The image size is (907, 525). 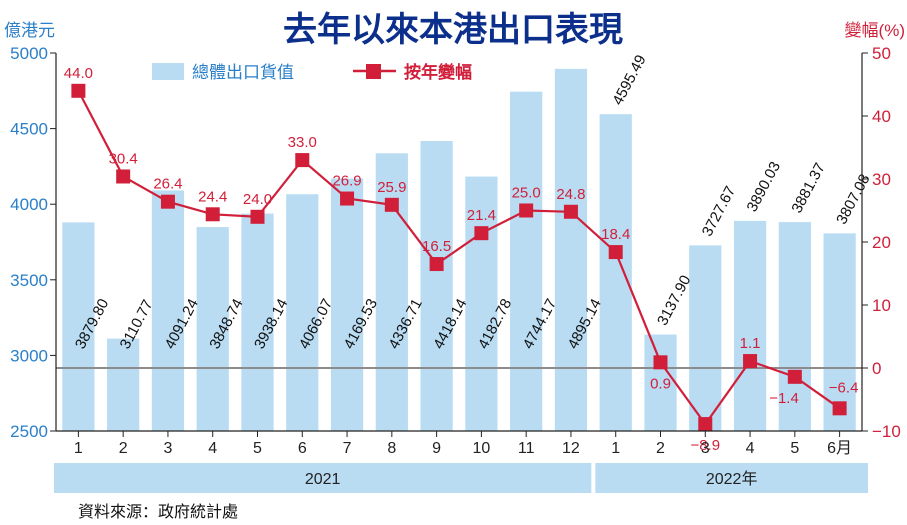 What do you see at coordinates (29, 204) in the screenshot?
I see `left-tick-label: 4000` at bounding box center [29, 204].